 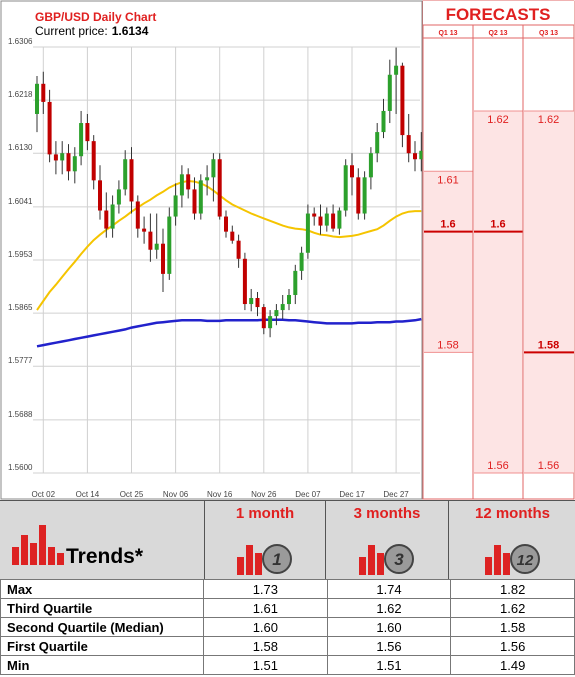 I want to click on column-3-months: 3 months 3, so click(x=386, y=540).